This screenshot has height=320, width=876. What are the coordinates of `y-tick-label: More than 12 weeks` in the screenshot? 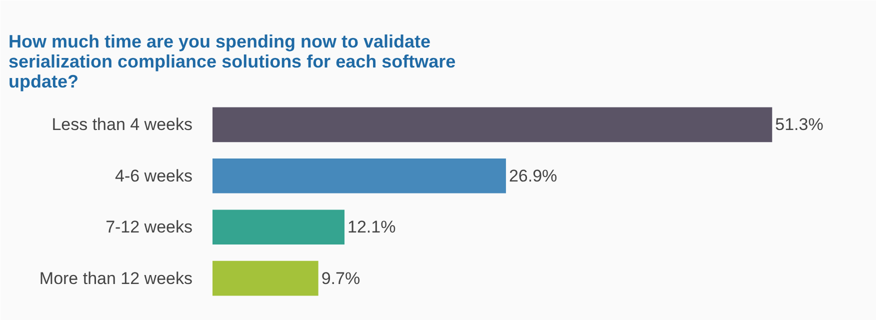 It's located at (116, 278).